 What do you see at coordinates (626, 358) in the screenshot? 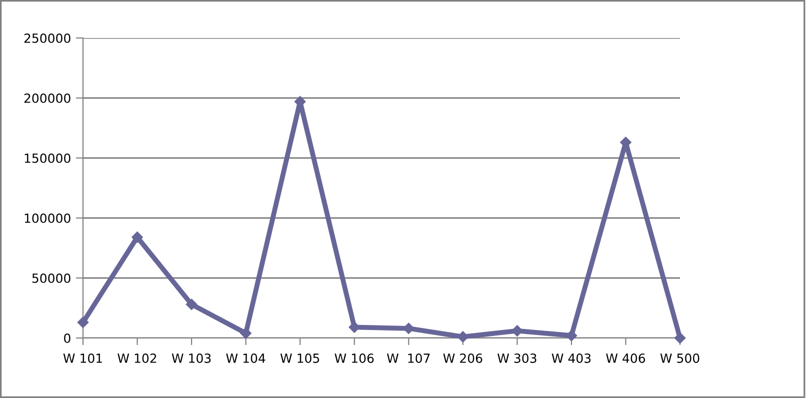
I see `x-tick-label: W 406` at bounding box center [626, 358].